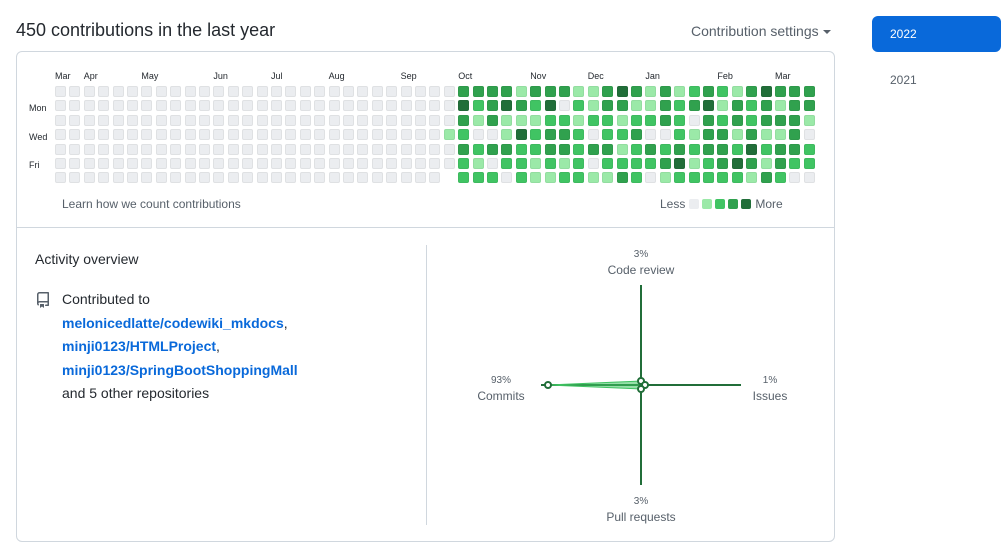  Describe the element at coordinates (903, 80) in the screenshot. I see `year-tab-2021: 2021` at that location.